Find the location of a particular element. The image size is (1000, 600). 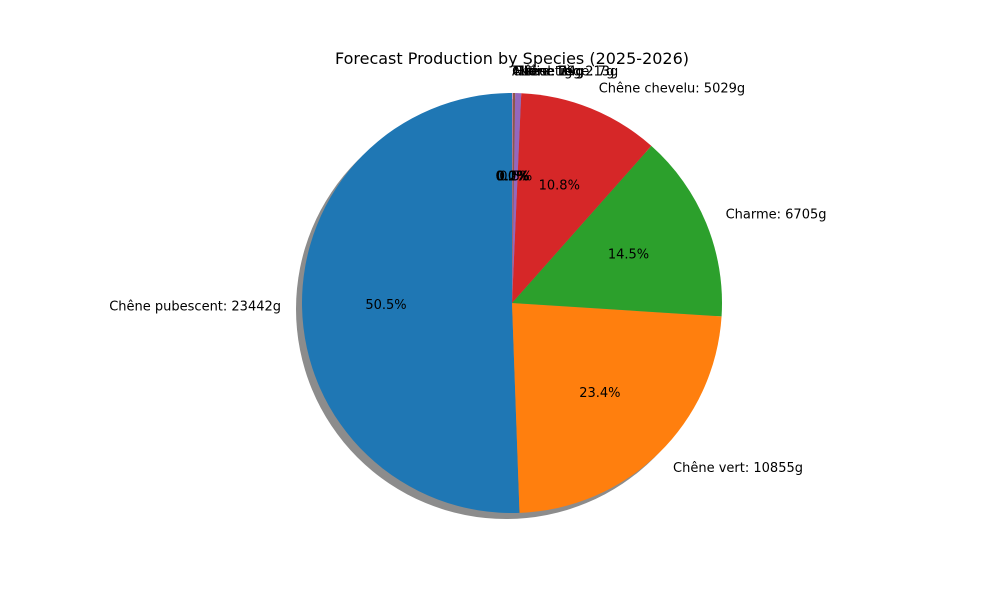

percent-labels: 50.5%23.4%14.5%10.8%0.5%0.2%0.1%0.0%0.0% is located at coordinates (507, 285).